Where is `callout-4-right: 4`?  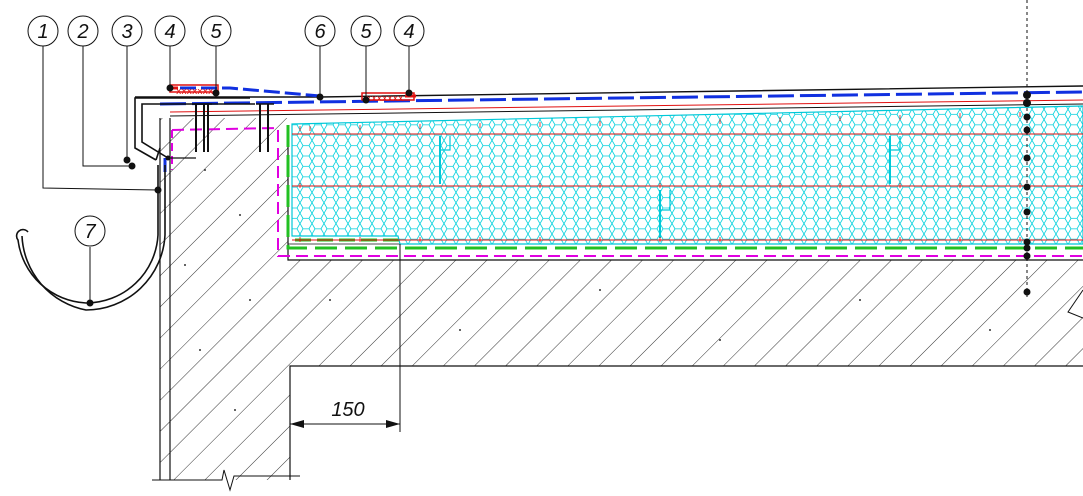 callout-4-right: 4 is located at coordinates (409, 31).